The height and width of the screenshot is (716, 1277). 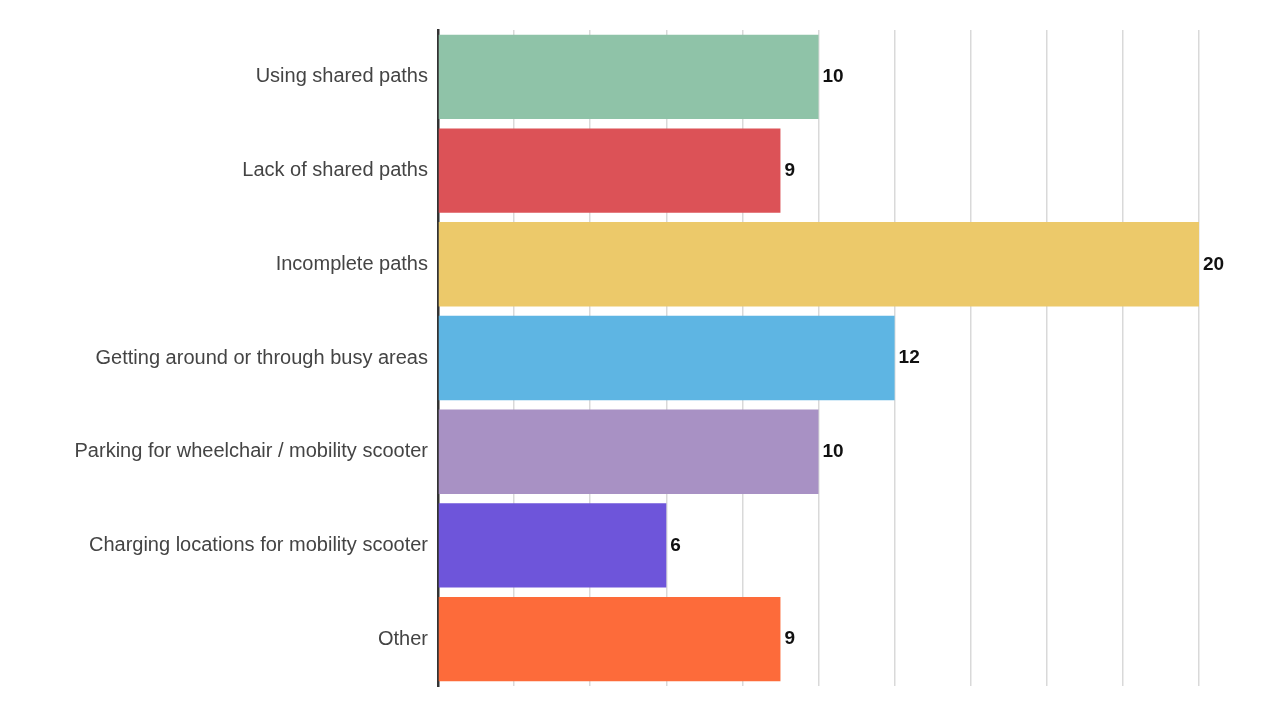 What do you see at coordinates (403, 637) in the screenshot?
I see `y-tick-label: Other` at bounding box center [403, 637].